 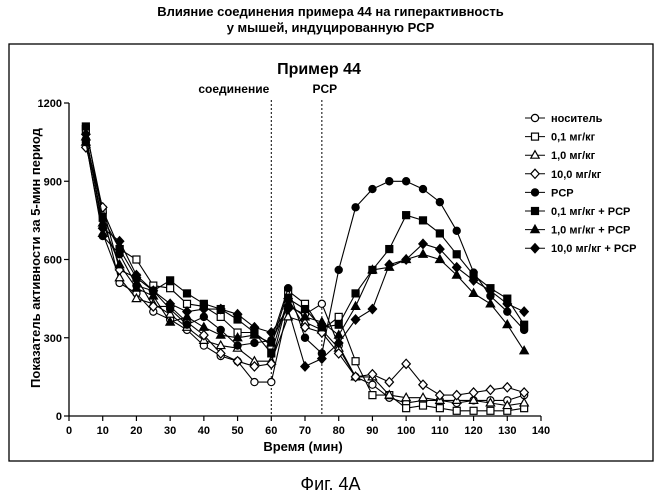 What do you see at coordinates (573, 156) in the screenshot?
I see `legend-label: 1,0 мг/кг` at bounding box center [573, 156].